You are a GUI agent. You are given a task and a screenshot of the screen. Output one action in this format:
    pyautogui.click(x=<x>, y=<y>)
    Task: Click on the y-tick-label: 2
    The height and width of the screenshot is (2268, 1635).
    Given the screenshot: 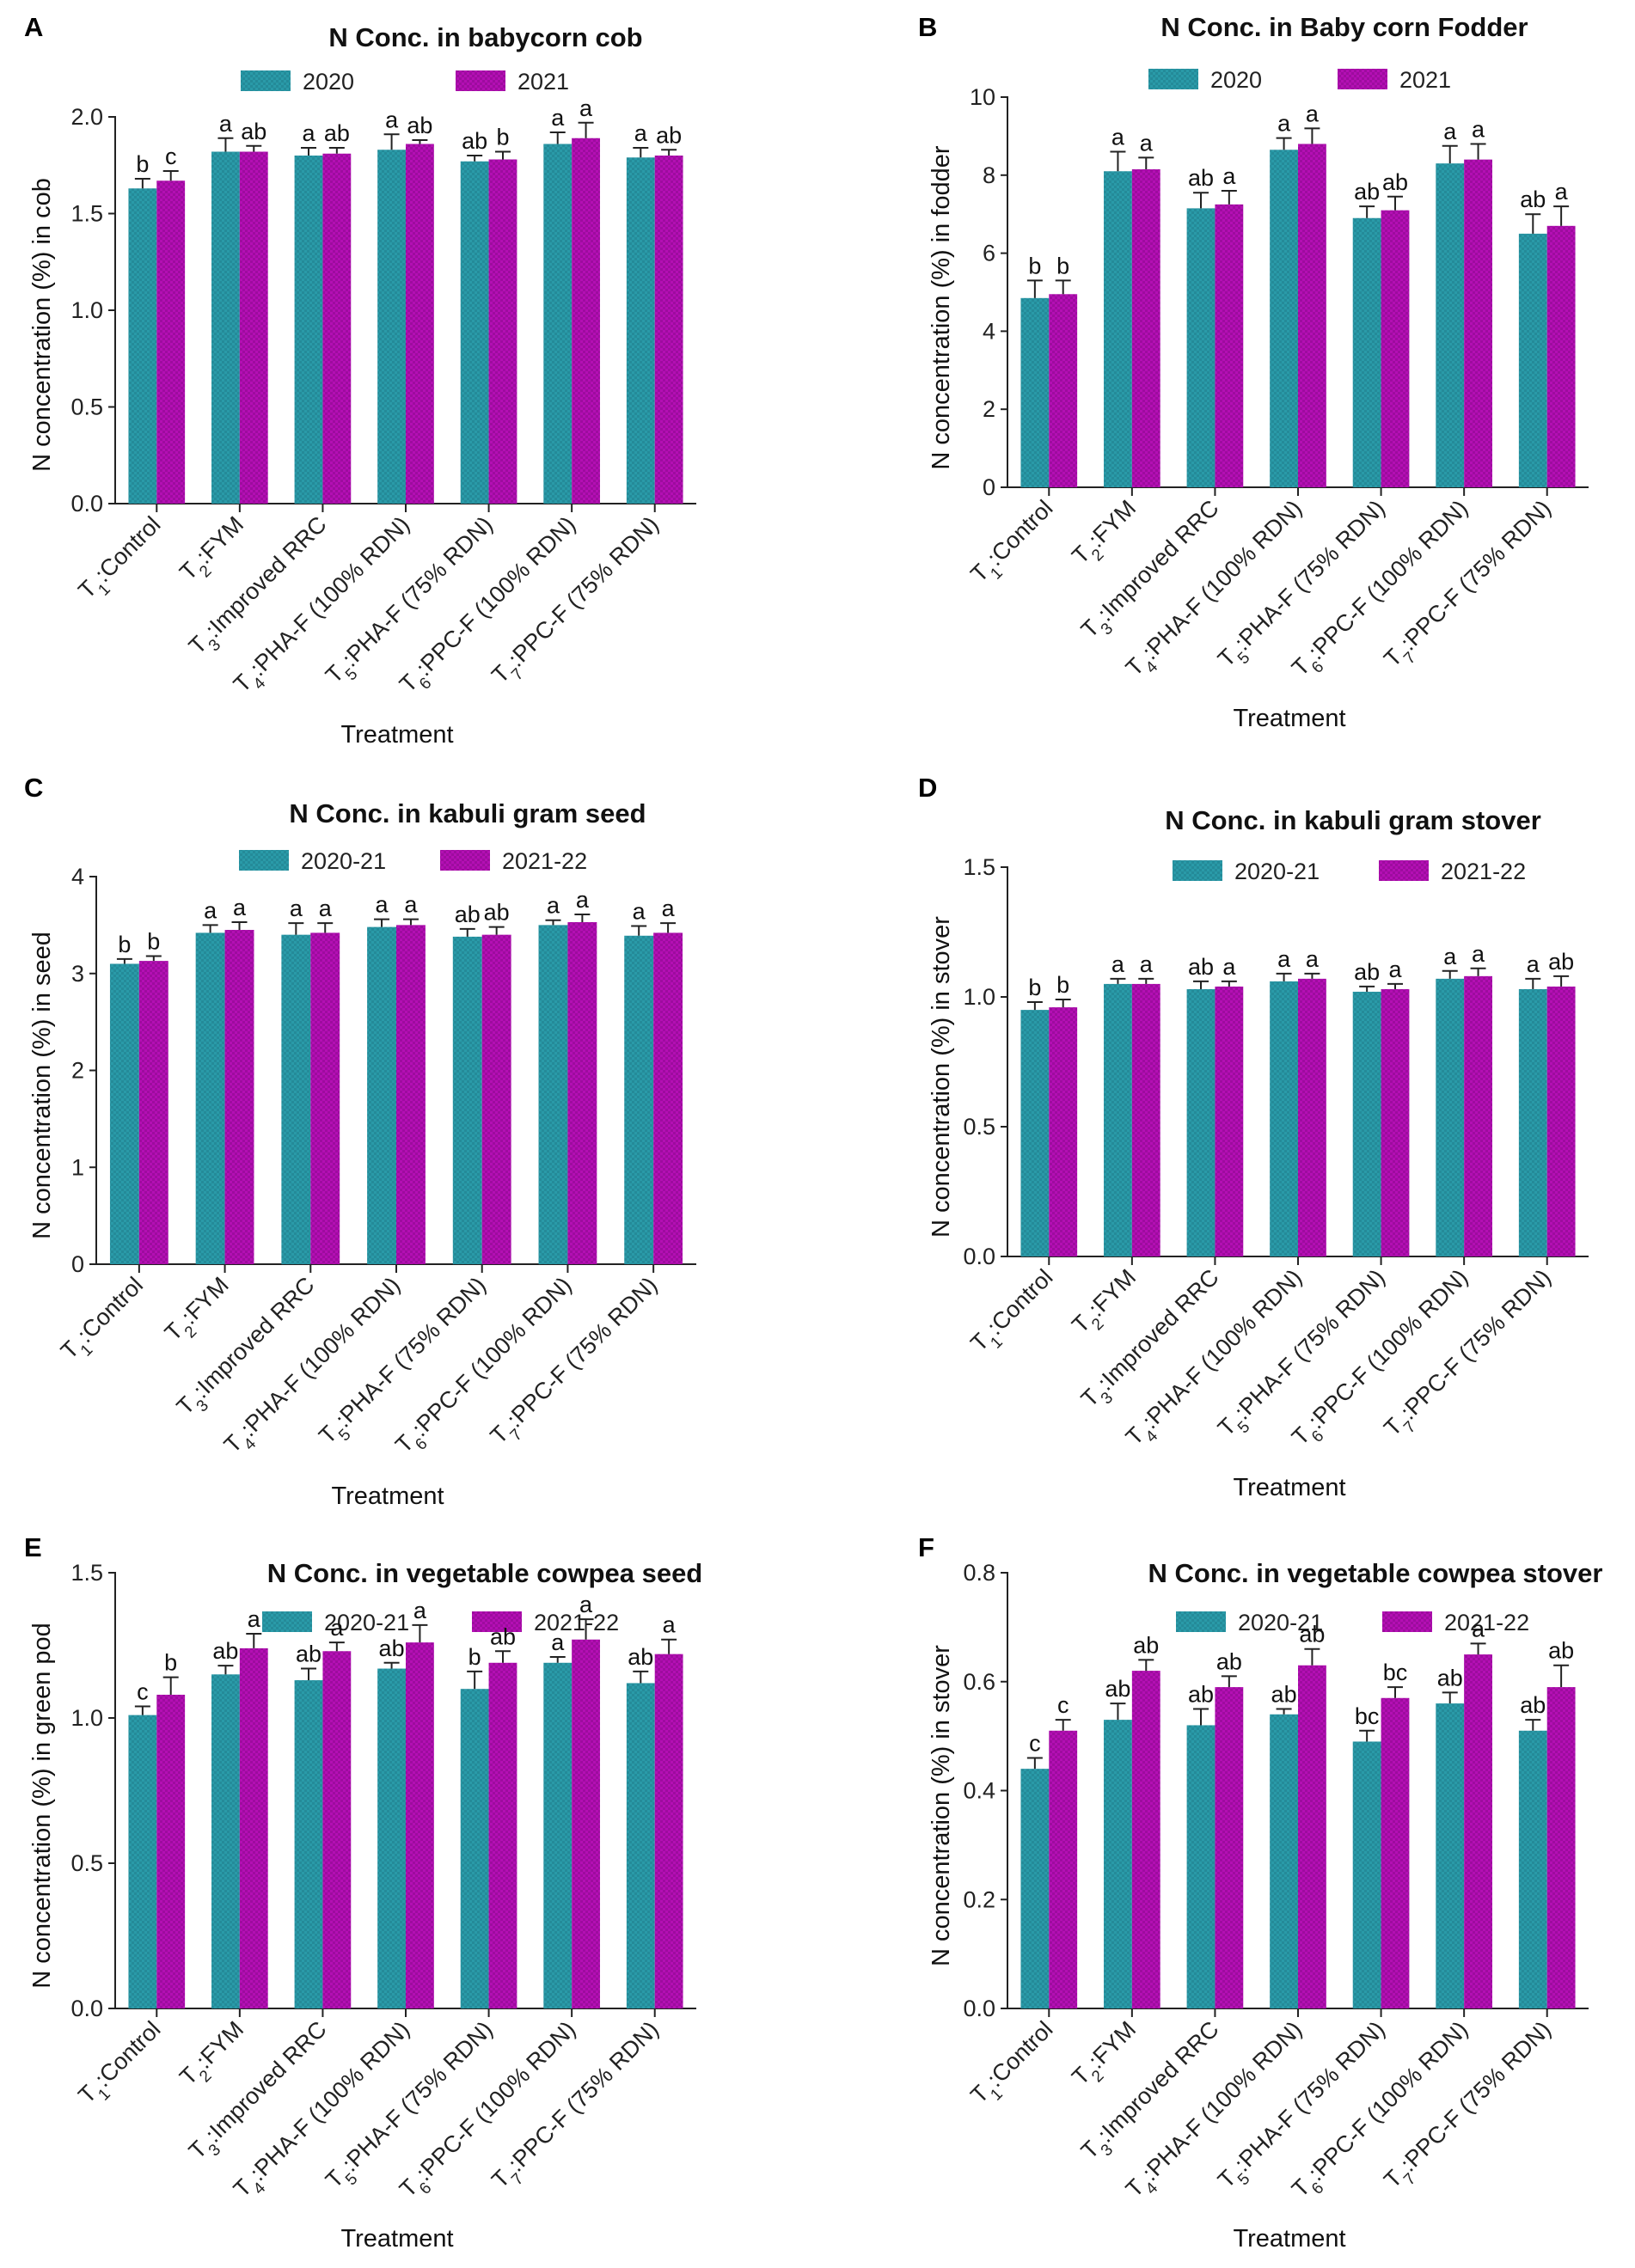 What is the action you would take?
    pyautogui.click(x=989, y=409)
    